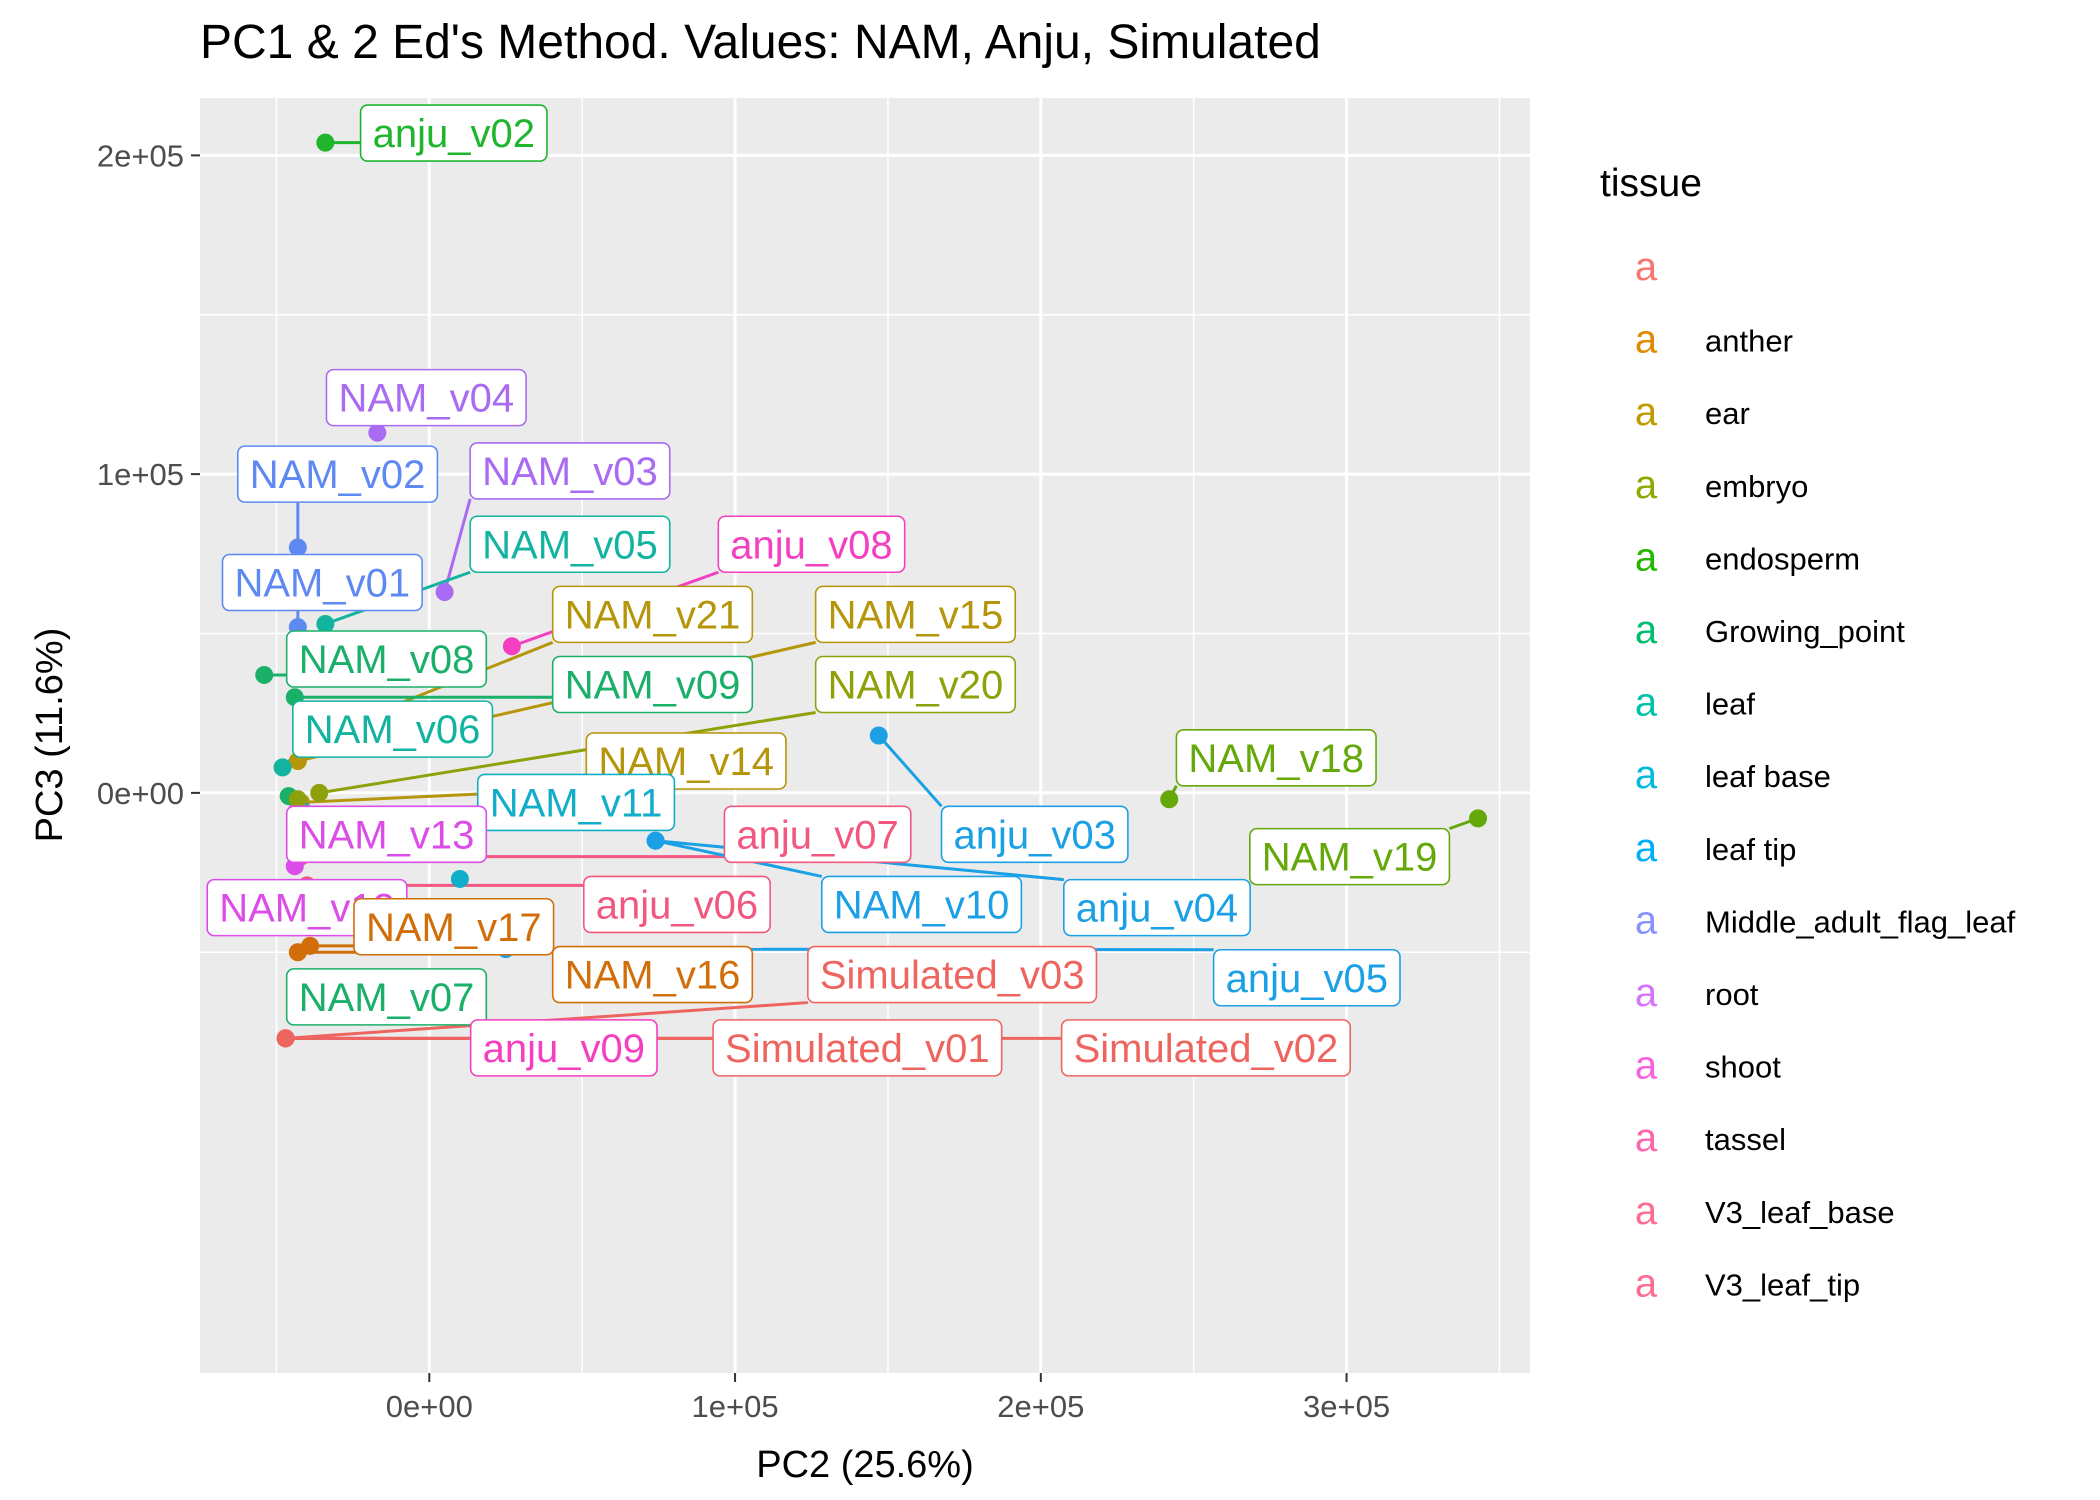 The height and width of the screenshot is (1500, 2100). I want to click on legend-item: a embryo, so click(1722, 485).